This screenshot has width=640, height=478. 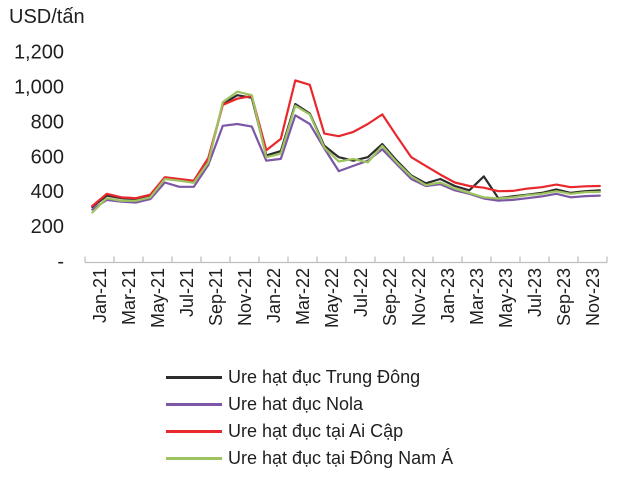 I want to click on x-axis-tick-label: Jul-22, so click(x=361, y=292).